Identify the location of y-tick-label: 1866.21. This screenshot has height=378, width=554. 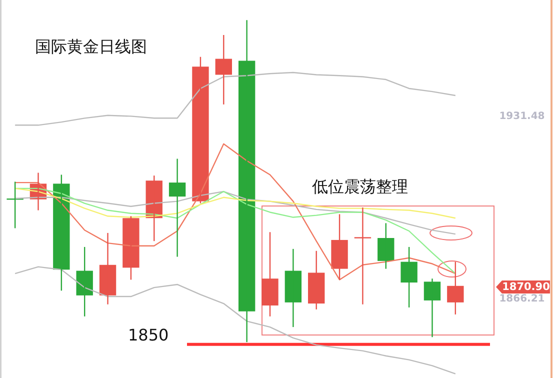
(522, 299).